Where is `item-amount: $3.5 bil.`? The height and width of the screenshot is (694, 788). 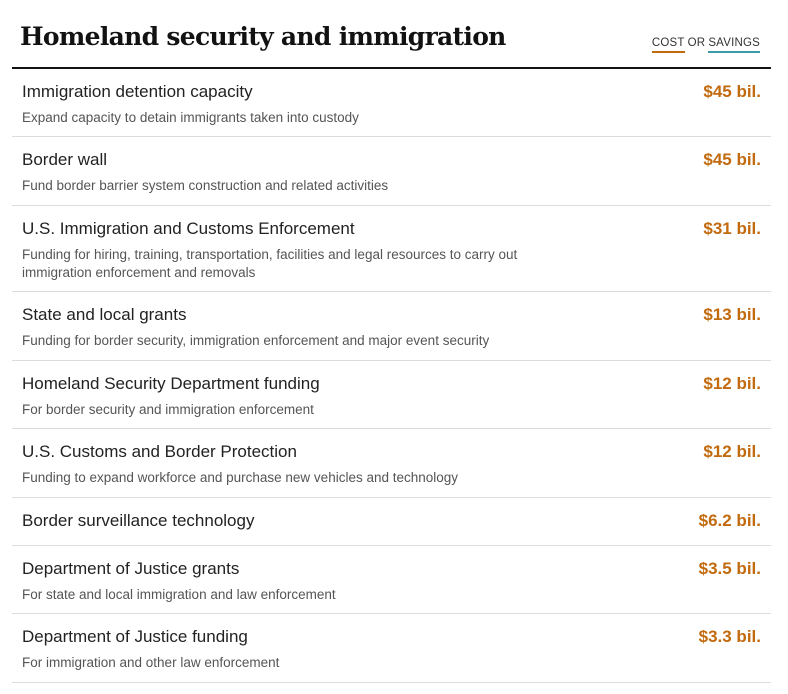
item-amount: $3.5 bil. is located at coordinates (729, 568).